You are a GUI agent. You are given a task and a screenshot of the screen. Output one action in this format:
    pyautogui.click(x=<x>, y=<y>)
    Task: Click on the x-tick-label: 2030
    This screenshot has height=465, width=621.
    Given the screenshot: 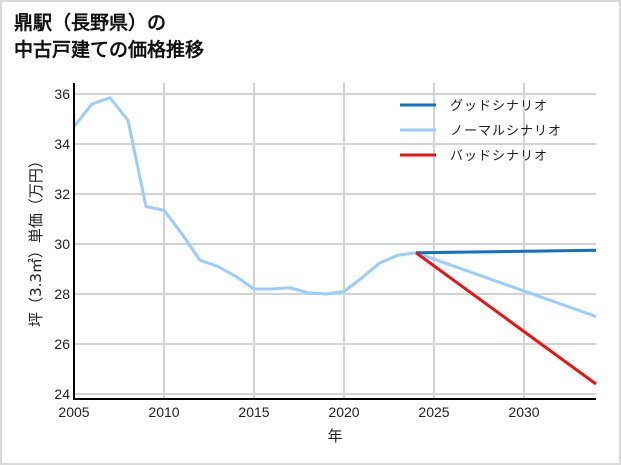 What is the action you would take?
    pyautogui.click(x=523, y=412)
    